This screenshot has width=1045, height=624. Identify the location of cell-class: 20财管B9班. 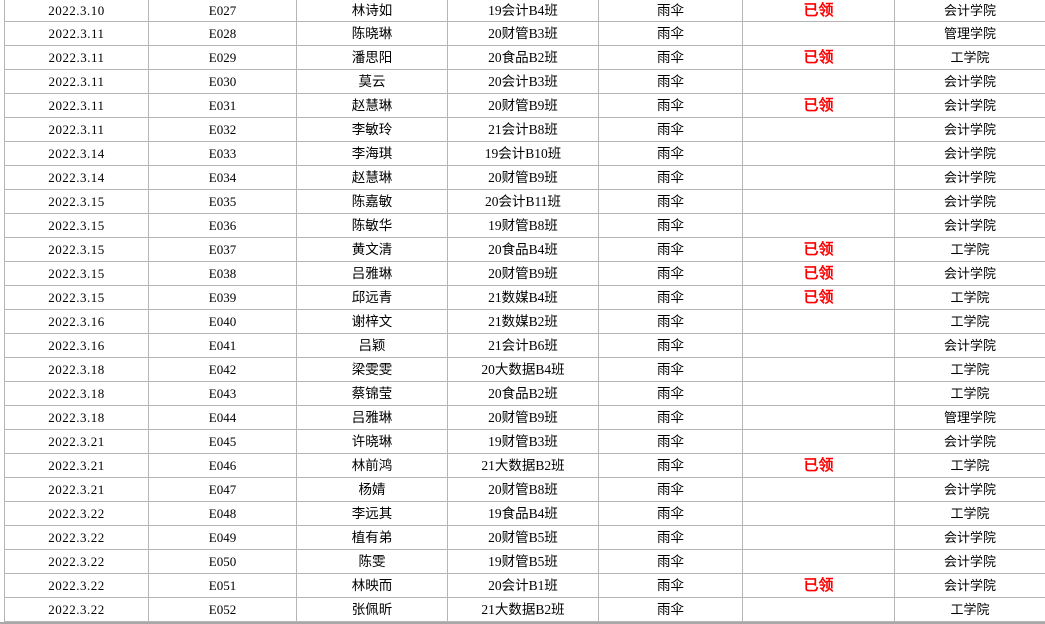
(523, 178).